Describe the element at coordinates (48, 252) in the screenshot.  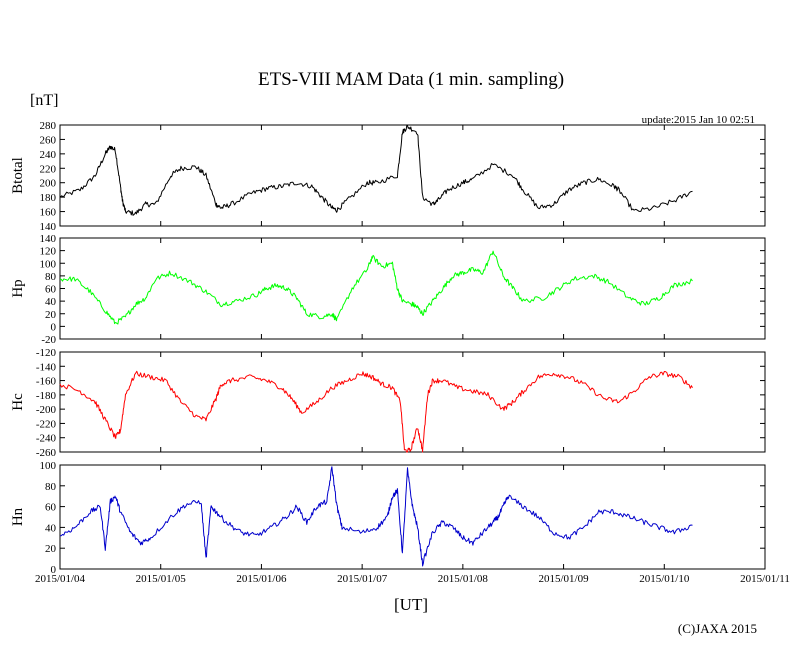
I see `y-tick-label: 120` at that location.